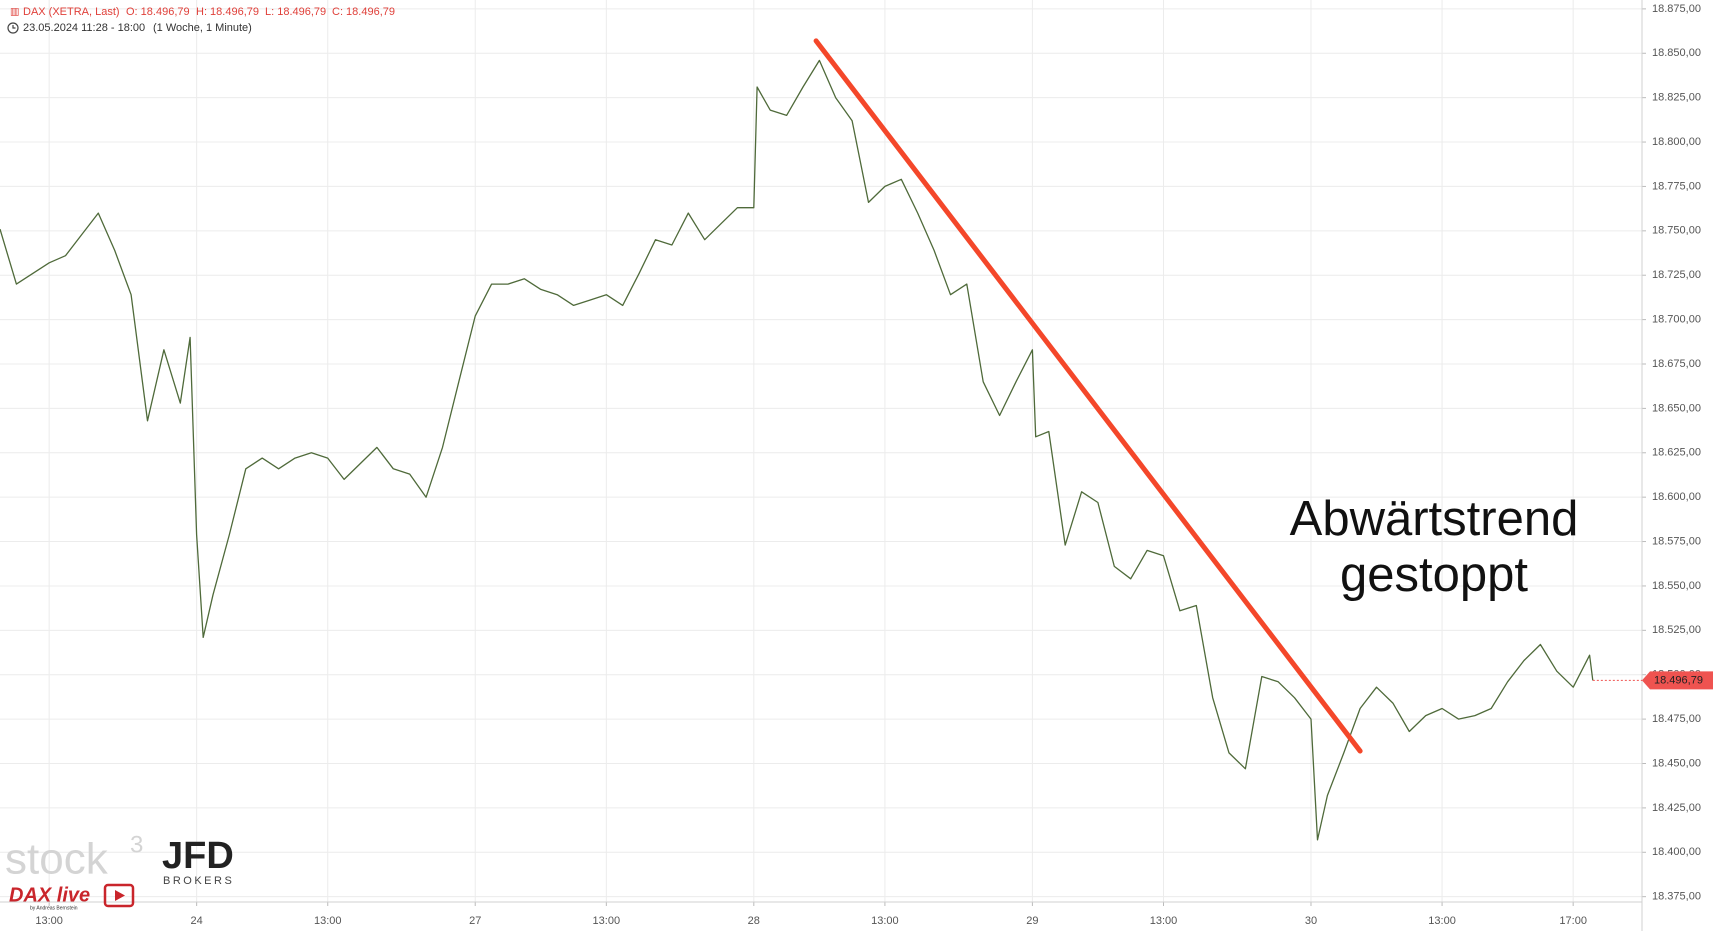 Image resolution: width=1713 pixels, height=931 pixels. Describe the element at coordinates (363, 12) in the screenshot. I see `ohlc-close: C: 18.496,79` at that location.